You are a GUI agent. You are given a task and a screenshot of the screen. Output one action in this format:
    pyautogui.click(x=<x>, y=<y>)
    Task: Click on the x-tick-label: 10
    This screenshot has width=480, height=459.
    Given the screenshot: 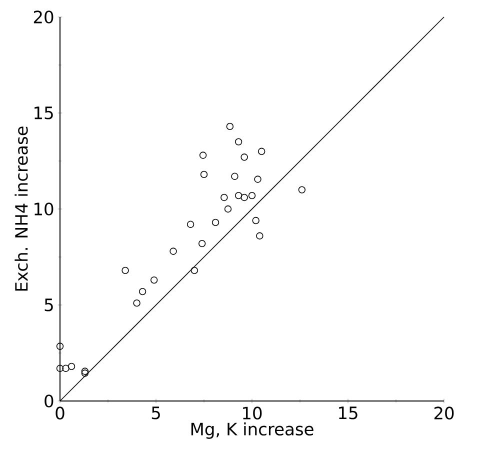 What is the action you would take?
    pyautogui.click(x=252, y=413)
    